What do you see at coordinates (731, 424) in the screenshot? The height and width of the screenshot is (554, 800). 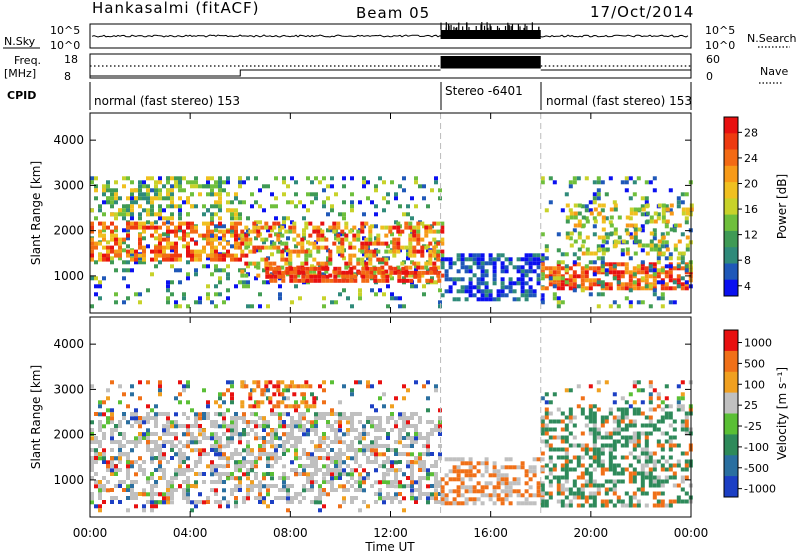 I see `colorbar-swatch` at bounding box center [731, 424].